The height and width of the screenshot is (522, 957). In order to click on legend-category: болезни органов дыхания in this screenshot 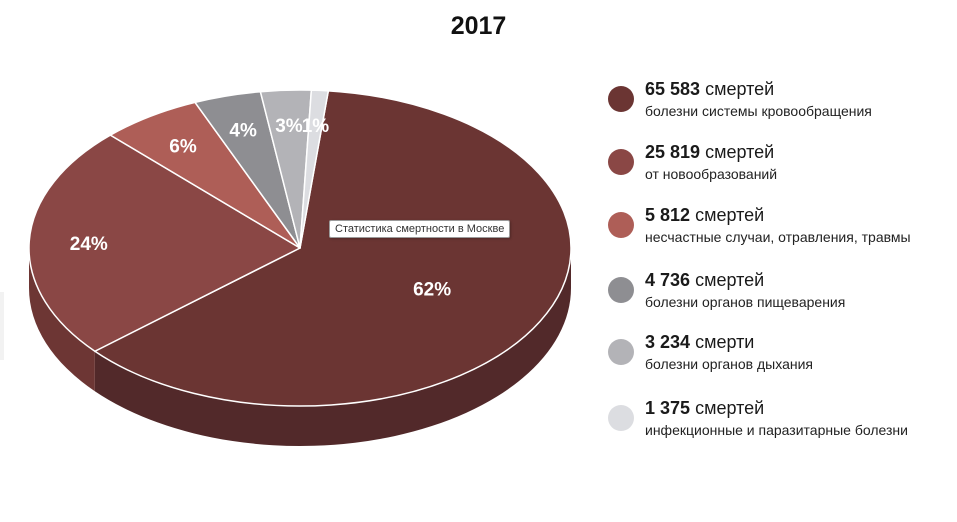, I will do `click(729, 364)`.